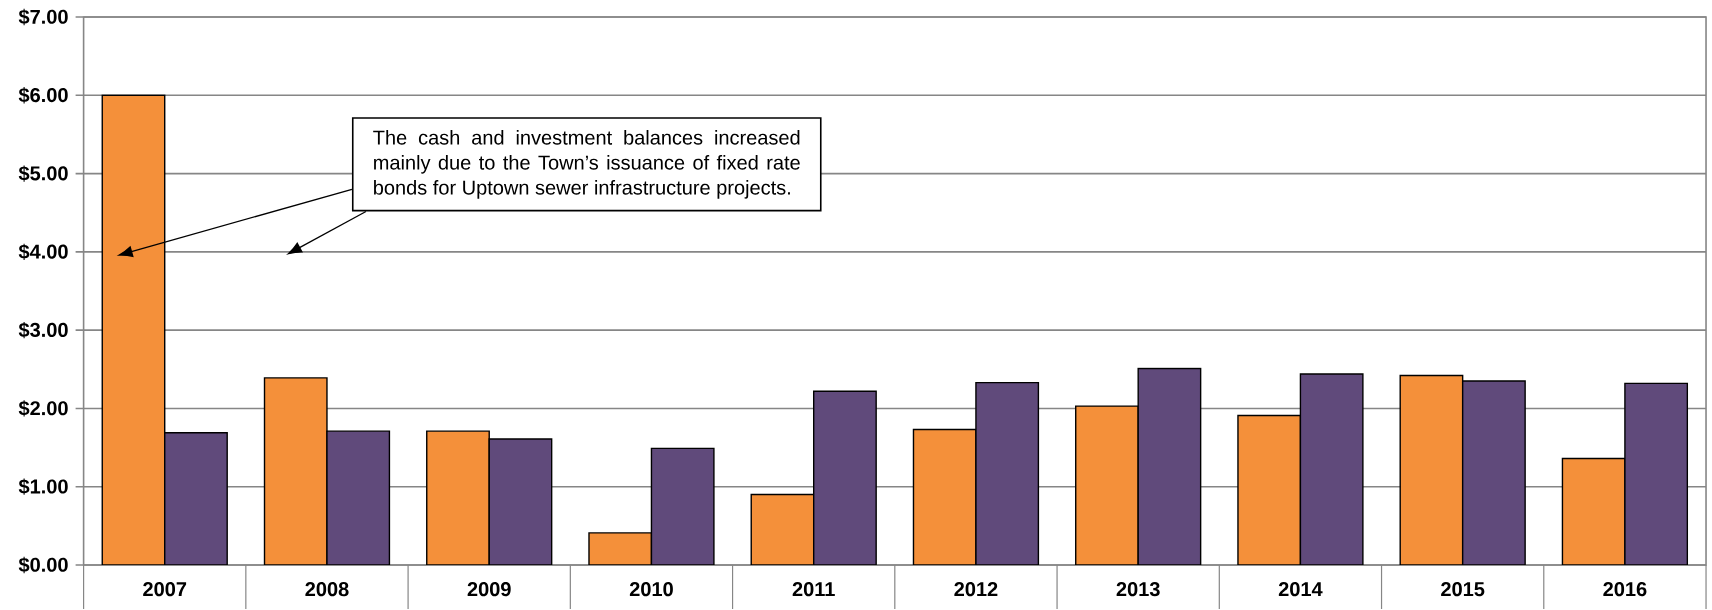 The image size is (1712, 610). Describe the element at coordinates (976, 589) in the screenshot. I see `x-tick-label: 2012` at that location.